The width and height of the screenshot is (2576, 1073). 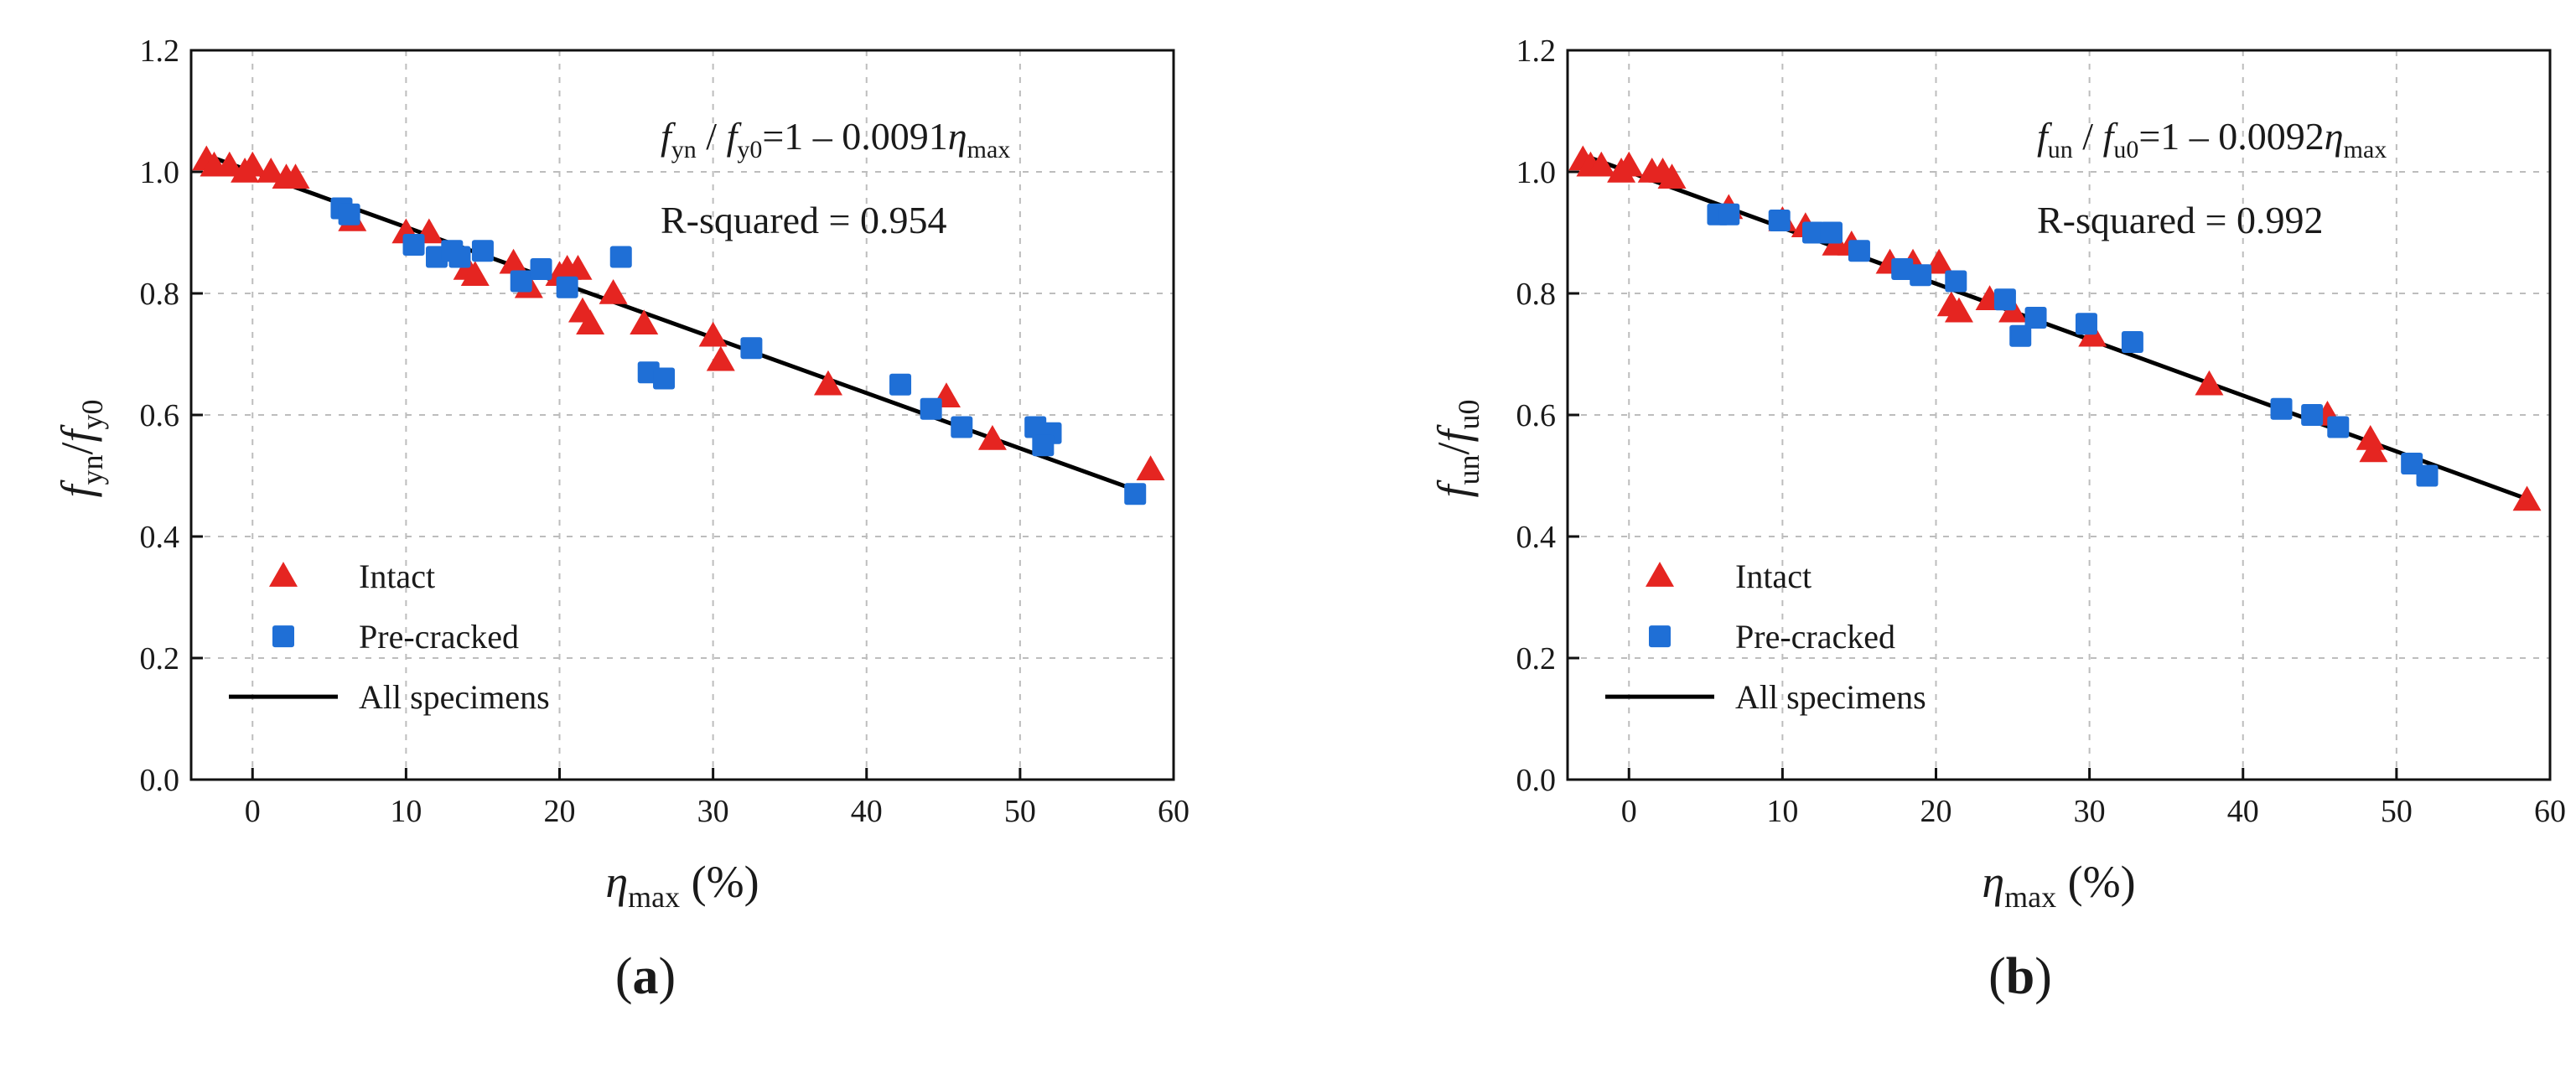 I want to click on x-tick-label: 10, so click(x=406, y=811).